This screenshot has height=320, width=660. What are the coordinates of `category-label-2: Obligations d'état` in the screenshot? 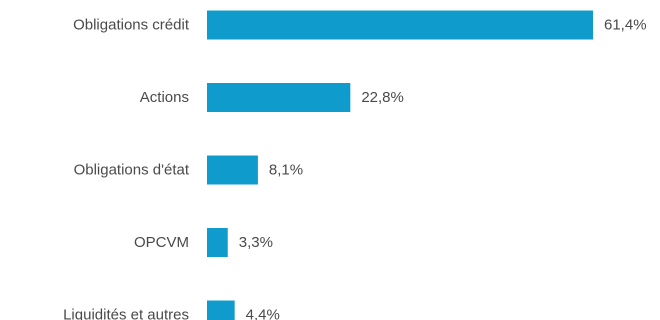 It's located at (132, 170).